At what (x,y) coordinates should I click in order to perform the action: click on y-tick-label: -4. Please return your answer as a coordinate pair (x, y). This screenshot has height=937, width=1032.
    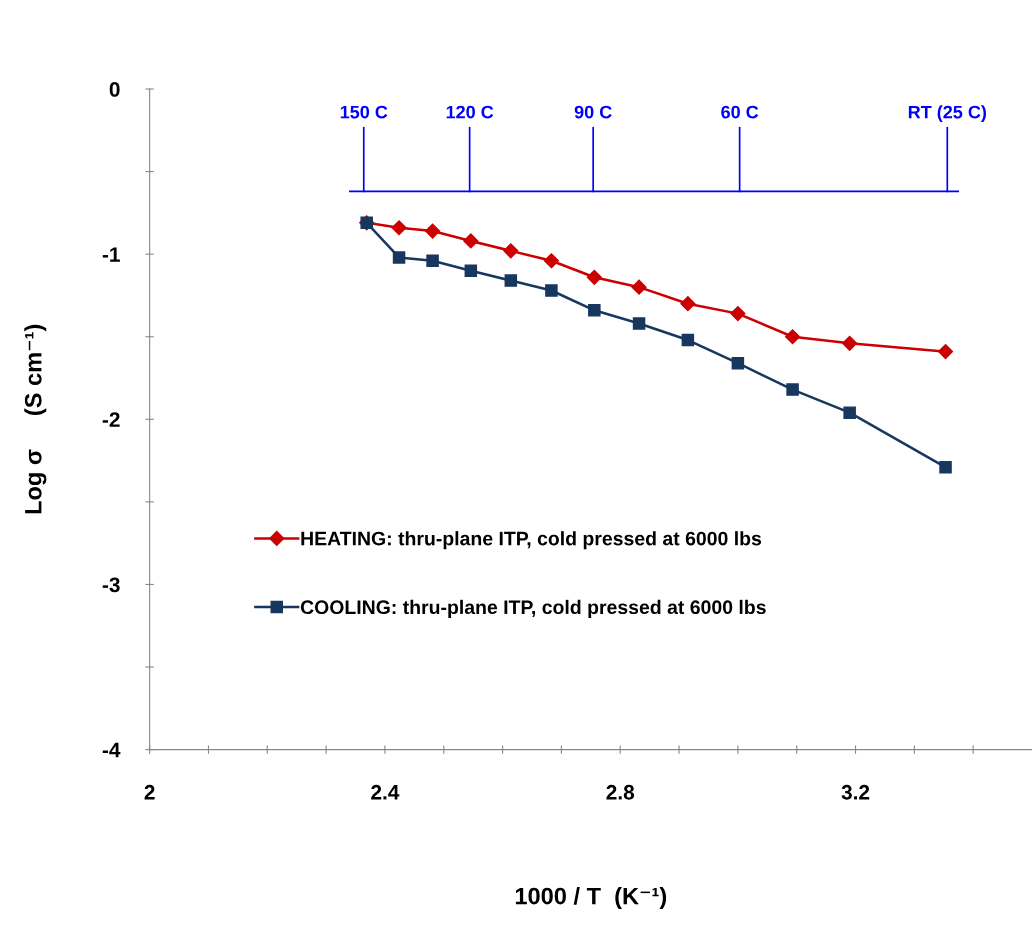
    Looking at the image, I should click on (111, 750).